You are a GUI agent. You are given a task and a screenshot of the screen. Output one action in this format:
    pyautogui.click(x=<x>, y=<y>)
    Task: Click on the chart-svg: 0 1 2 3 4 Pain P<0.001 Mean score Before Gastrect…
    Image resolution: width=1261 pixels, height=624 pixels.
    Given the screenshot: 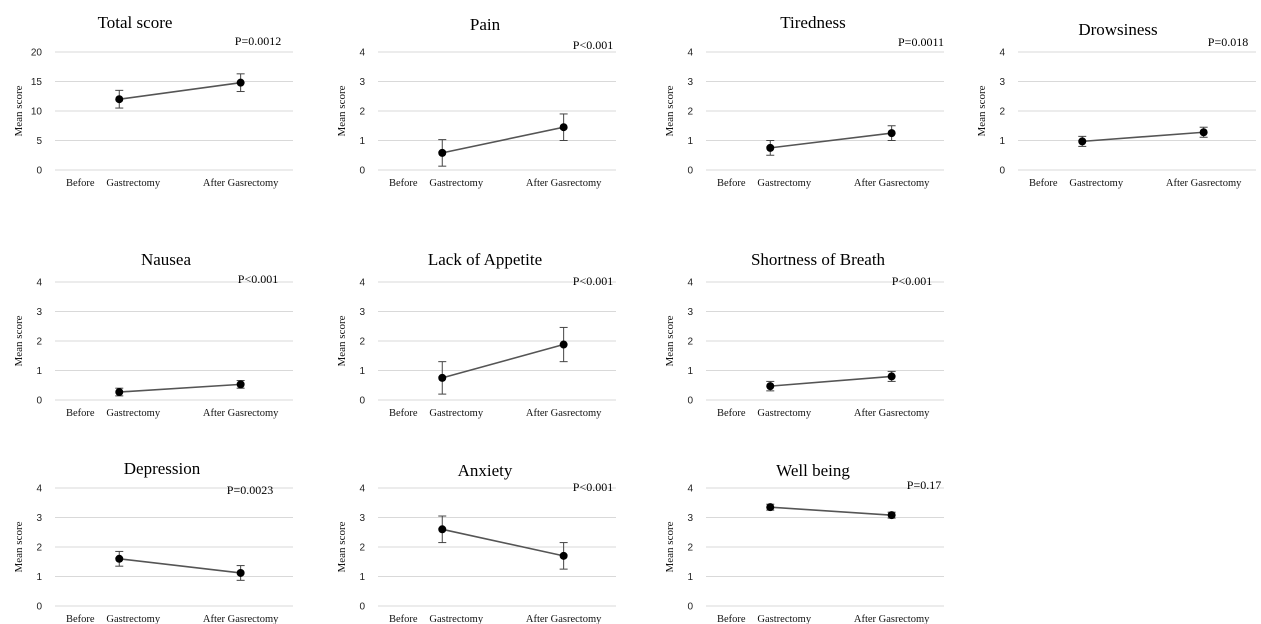 What is the action you would take?
    pyautogui.click(x=476, y=102)
    